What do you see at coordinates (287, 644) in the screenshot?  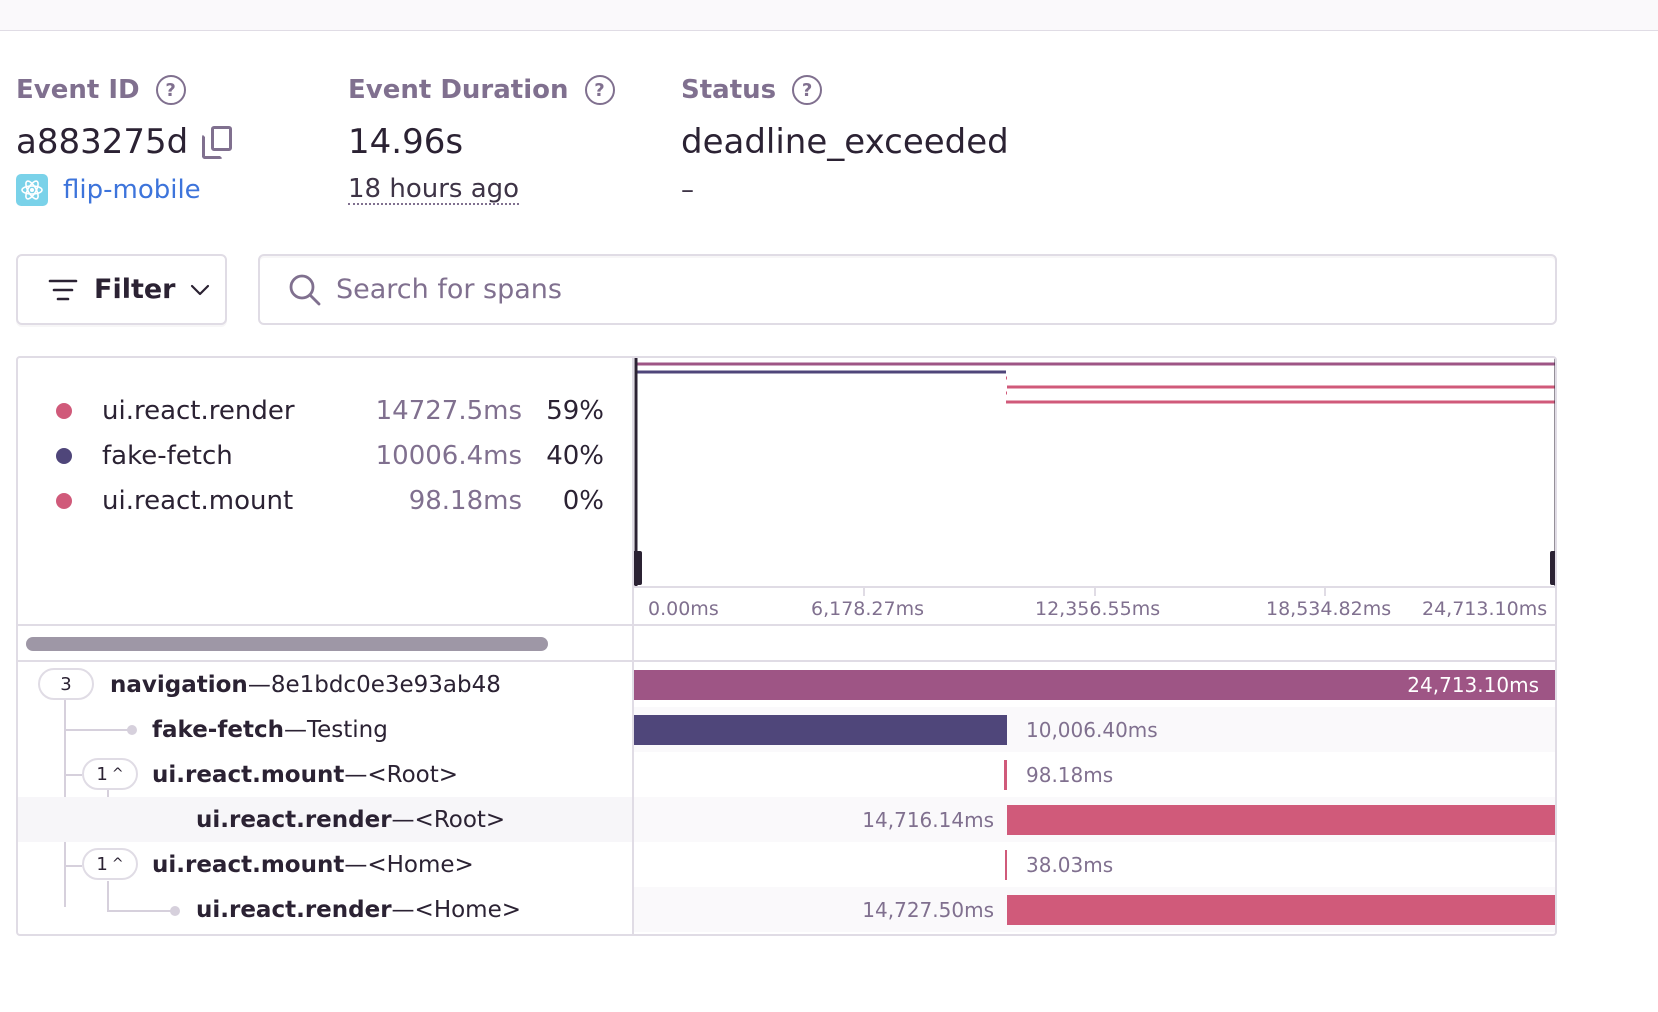 I see `scrollbar-thumb` at bounding box center [287, 644].